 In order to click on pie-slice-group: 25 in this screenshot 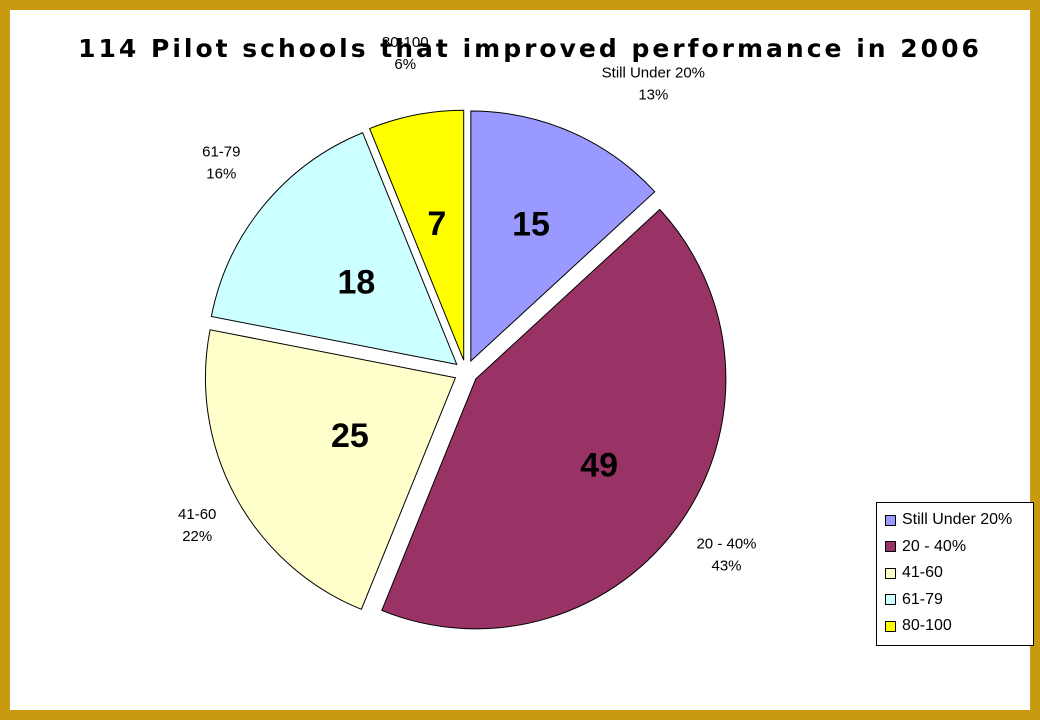, I will do `click(330, 469)`.